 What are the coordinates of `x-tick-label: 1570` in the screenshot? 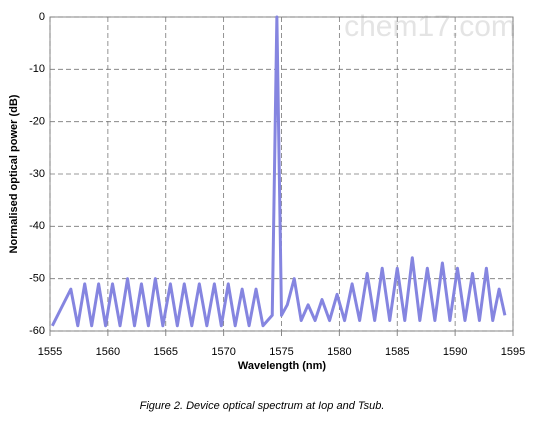 It's located at (223, 352).